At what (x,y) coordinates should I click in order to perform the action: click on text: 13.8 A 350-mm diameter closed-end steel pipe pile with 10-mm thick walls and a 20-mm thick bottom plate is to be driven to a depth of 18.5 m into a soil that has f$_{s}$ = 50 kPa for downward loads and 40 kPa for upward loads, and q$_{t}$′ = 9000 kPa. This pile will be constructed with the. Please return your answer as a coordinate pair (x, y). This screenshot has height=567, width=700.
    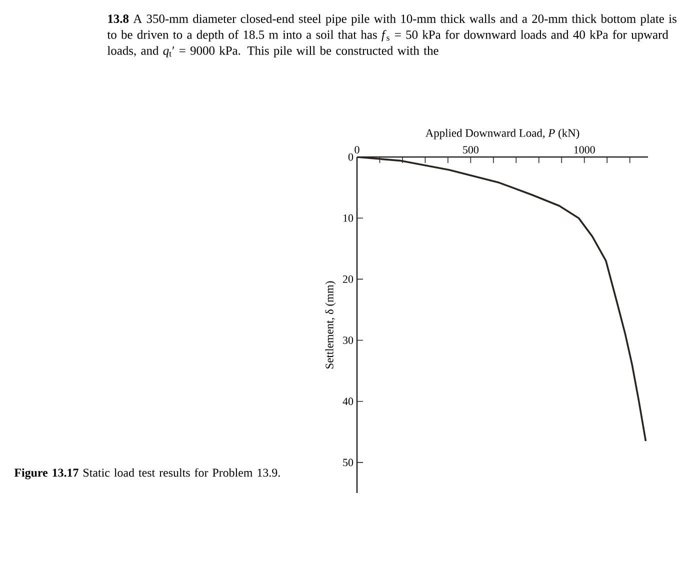
    Looking at the image, I should click on (391, 36).